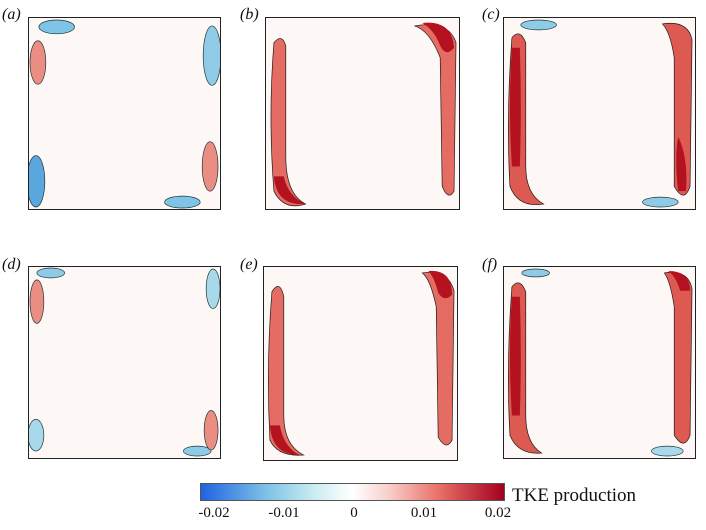  Describe the element at coordinates (491, 14) in the screenshot. I see `panel-label-c: (c)` at that location.